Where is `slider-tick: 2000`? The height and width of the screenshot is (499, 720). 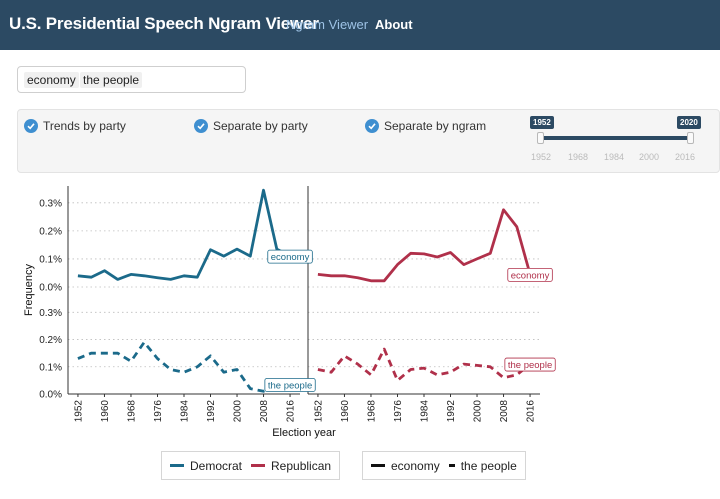
slider-tick: 2000 is located at coordinates (649, 157).